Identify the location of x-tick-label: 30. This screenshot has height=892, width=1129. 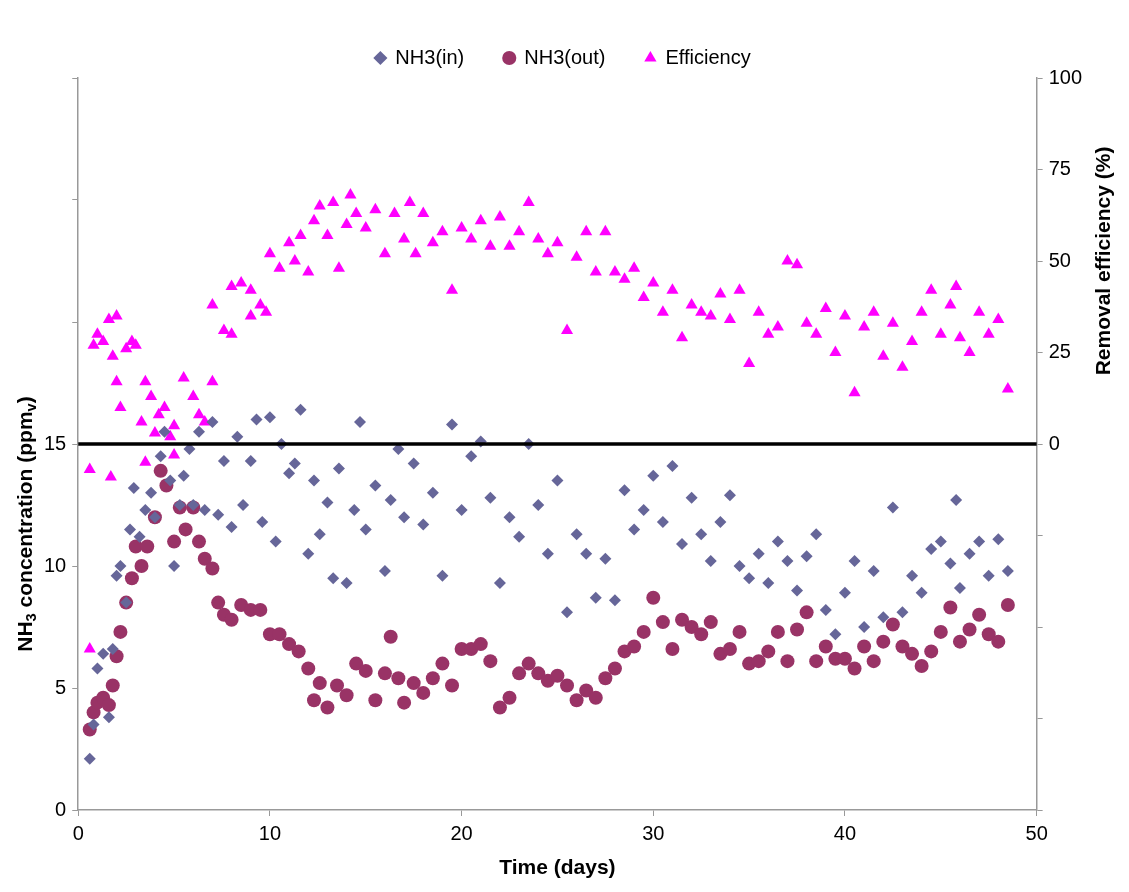
(653, 832).